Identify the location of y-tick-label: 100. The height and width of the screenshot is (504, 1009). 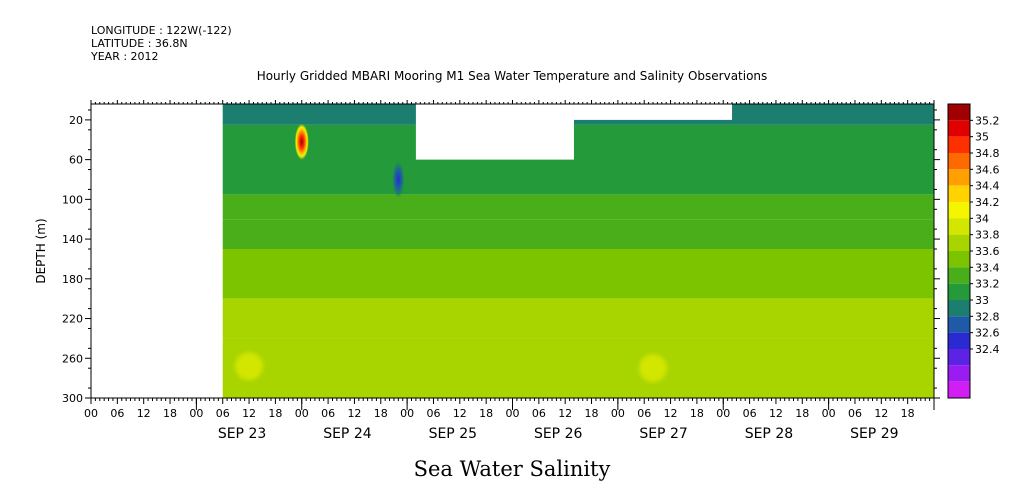
(72, 199).